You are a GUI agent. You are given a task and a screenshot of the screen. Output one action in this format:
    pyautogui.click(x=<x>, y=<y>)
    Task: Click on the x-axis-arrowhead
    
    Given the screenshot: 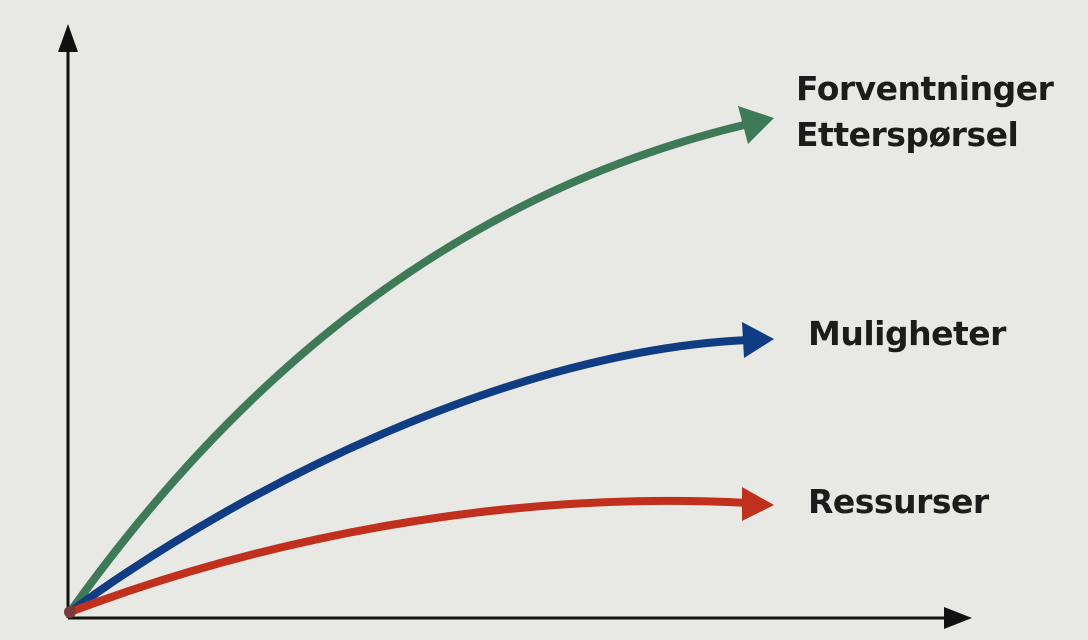 What is the action you would take?
    pyautogui.click(x=958, y=618)
    